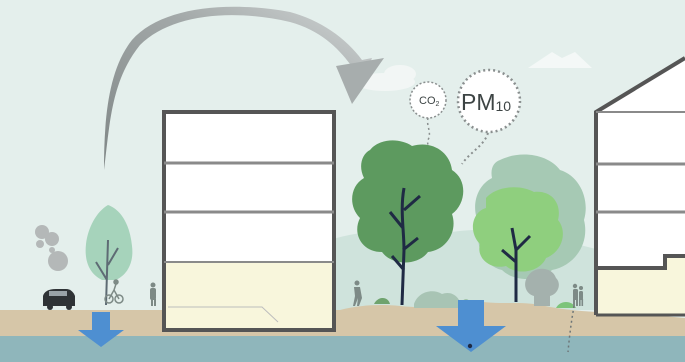 The image size is (685, 362). Describe the element at coordinates (489, 116) in the screenshot. I see `pm10-bubble: PM10` at that location.